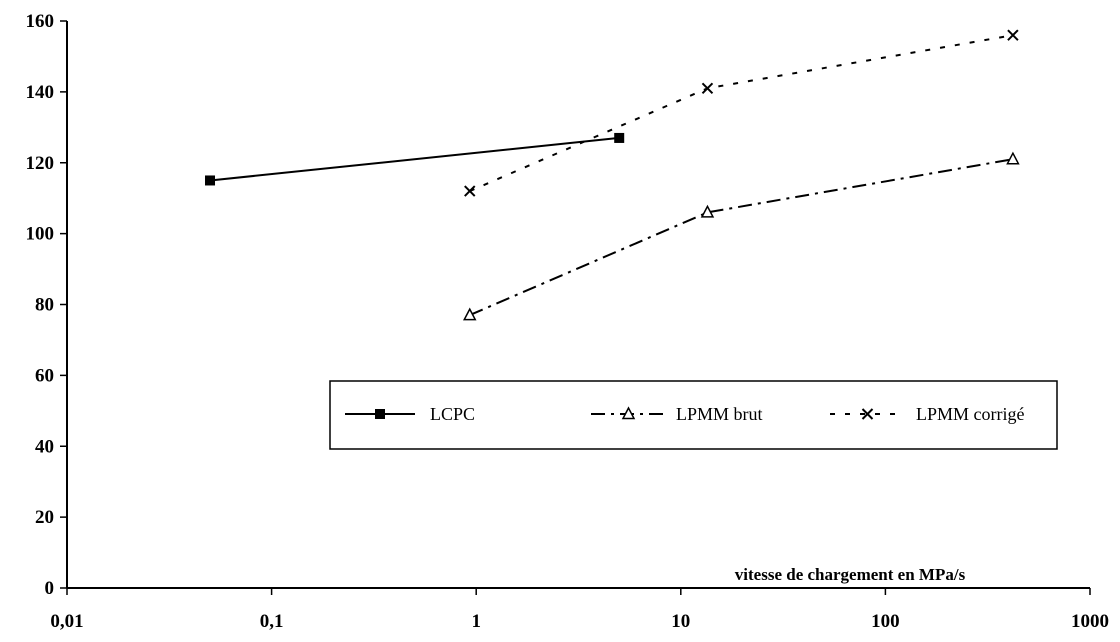 The width and height of the screenshot is (1120, 642). I want to click on legend-label: LPMM corrigé, so click(970, 414).